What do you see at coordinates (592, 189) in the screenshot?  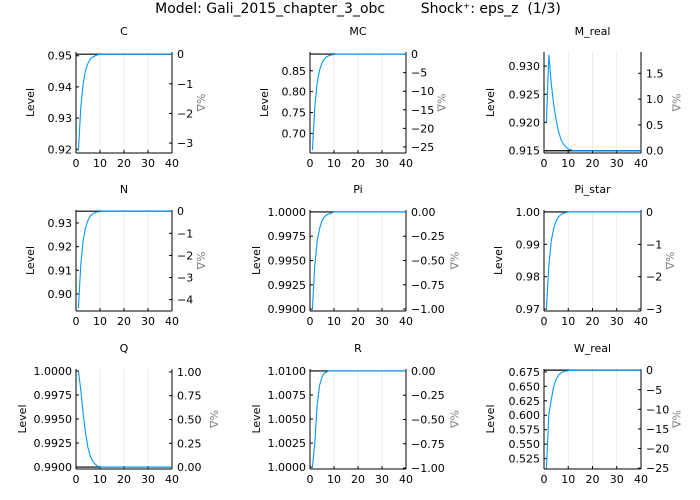 I see `panel-title: Pi_star` at bounding box center [592, 189].